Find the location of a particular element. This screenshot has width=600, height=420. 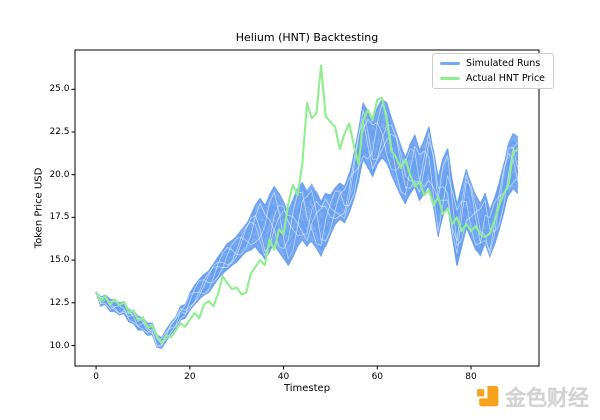

actual-price-line-swatch is located at coordinates (450, 78).